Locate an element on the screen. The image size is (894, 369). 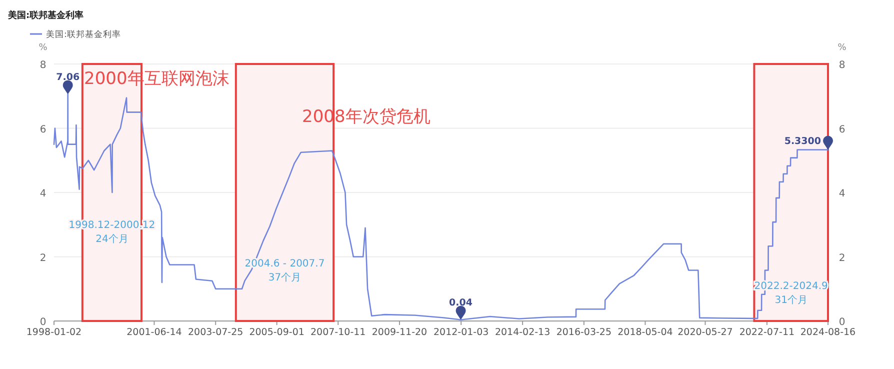
y2-axis-title: % is located at coordinates (842, 48).